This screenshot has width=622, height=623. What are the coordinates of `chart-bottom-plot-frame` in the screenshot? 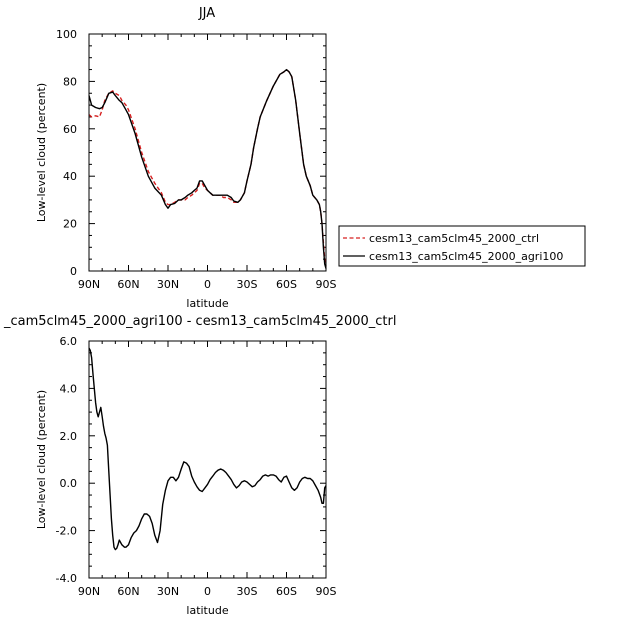 It's located at (207, 459).